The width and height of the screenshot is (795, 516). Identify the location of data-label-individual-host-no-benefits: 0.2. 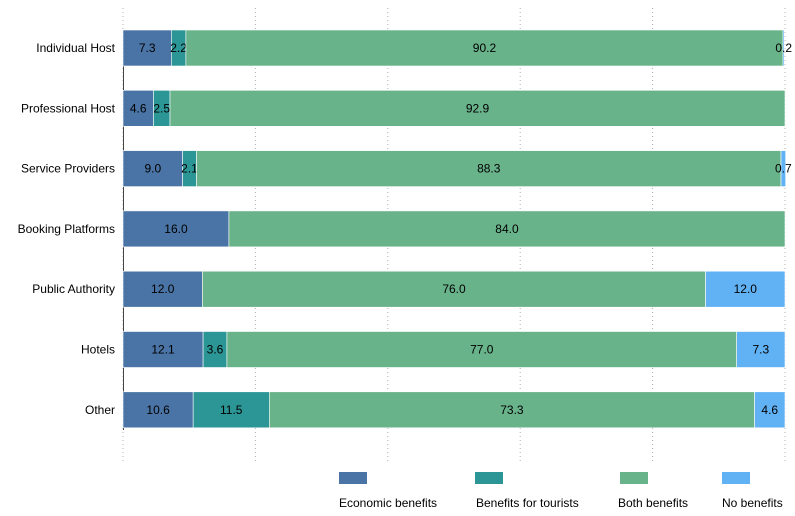
(783, 48).